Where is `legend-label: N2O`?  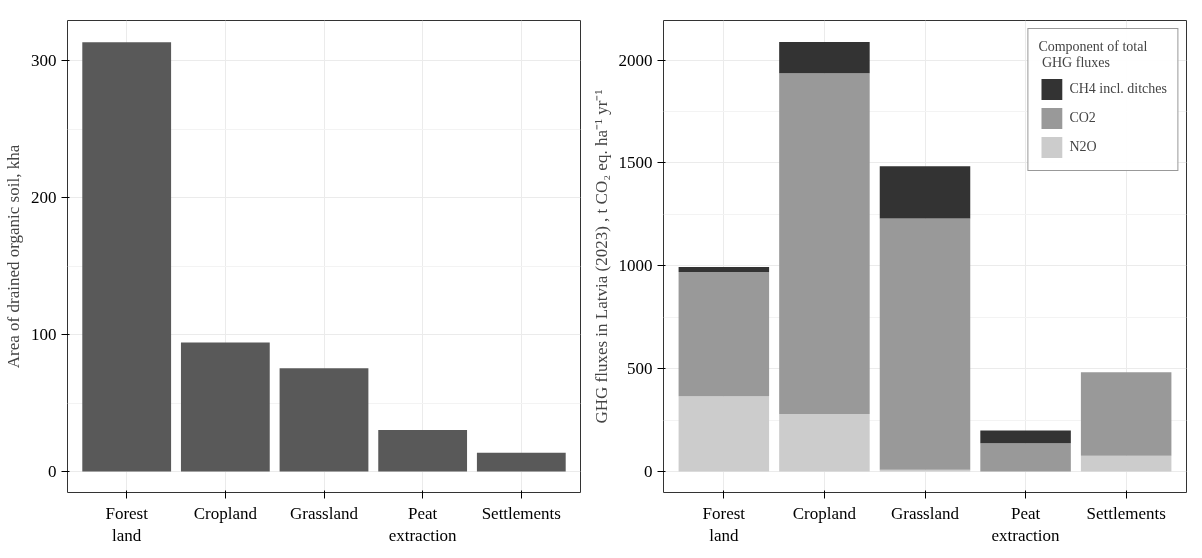
legend-label: N2O is located at coordinates (1083, 147).